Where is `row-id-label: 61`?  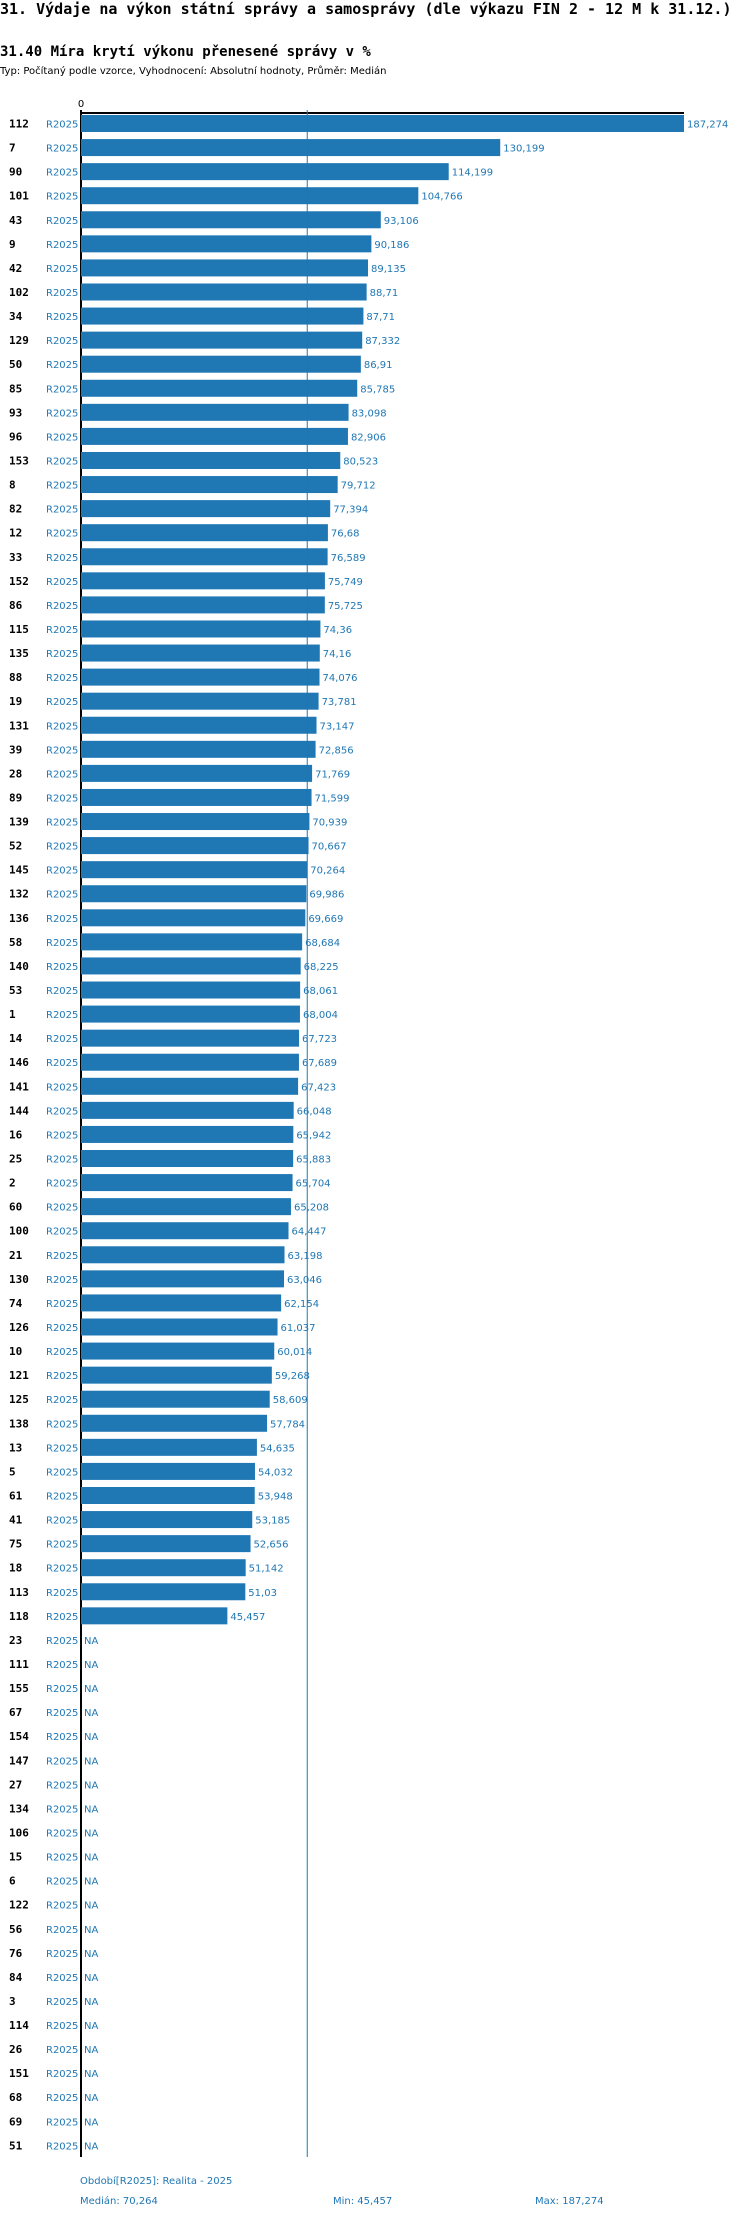 row-id-label: 61 is located at coordinates (16, 1495).